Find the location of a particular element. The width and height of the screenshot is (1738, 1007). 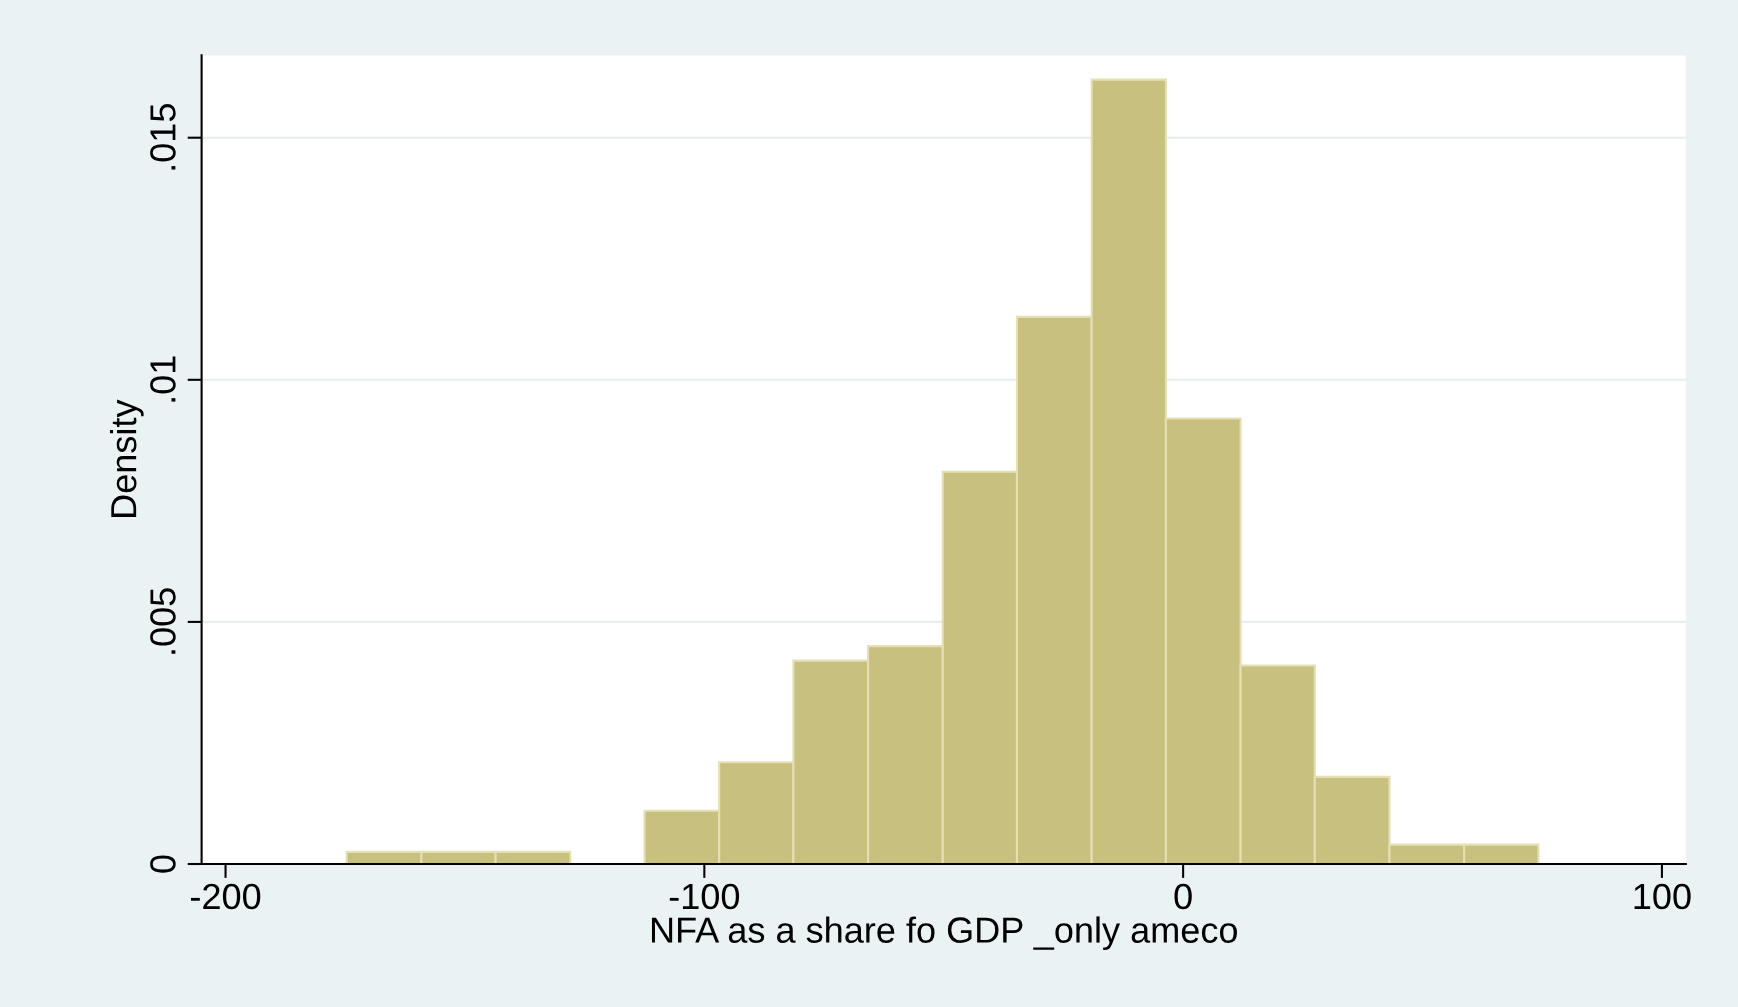

x-tick-label: 0 is located at coordinates (1183, 896).